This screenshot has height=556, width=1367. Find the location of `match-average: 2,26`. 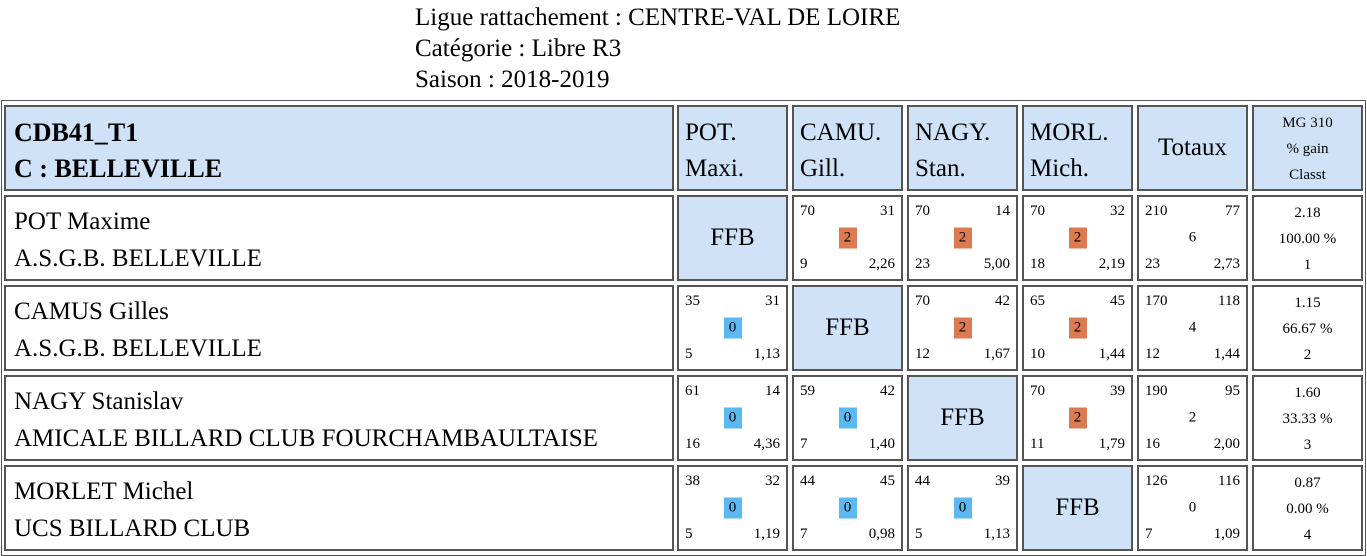

match-average: 2,26 is located at coordinates (881, 264).